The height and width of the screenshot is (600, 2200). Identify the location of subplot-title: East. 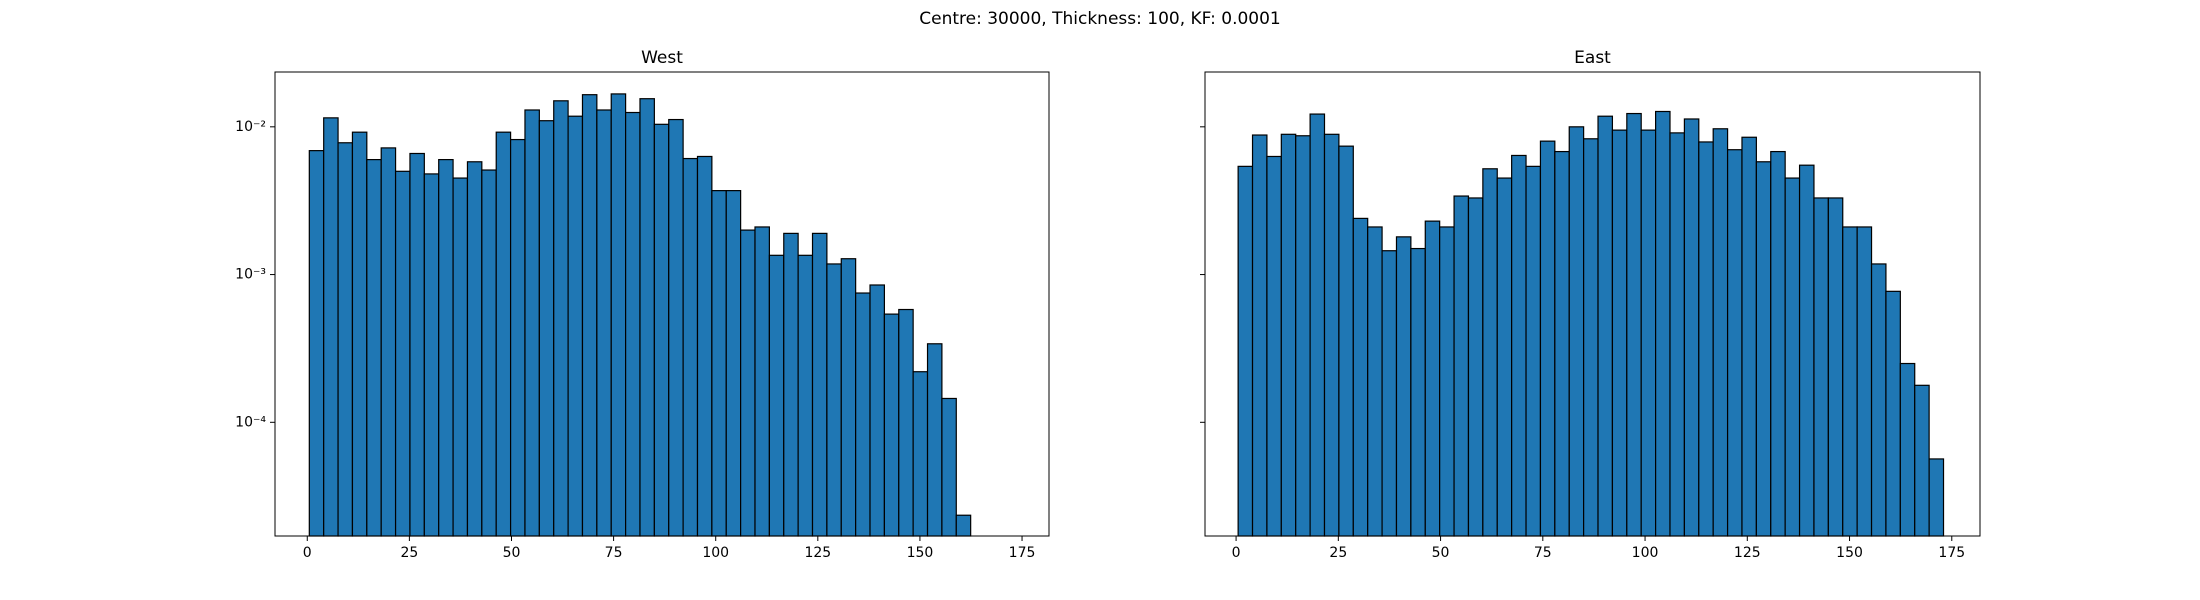
(1592, 58).